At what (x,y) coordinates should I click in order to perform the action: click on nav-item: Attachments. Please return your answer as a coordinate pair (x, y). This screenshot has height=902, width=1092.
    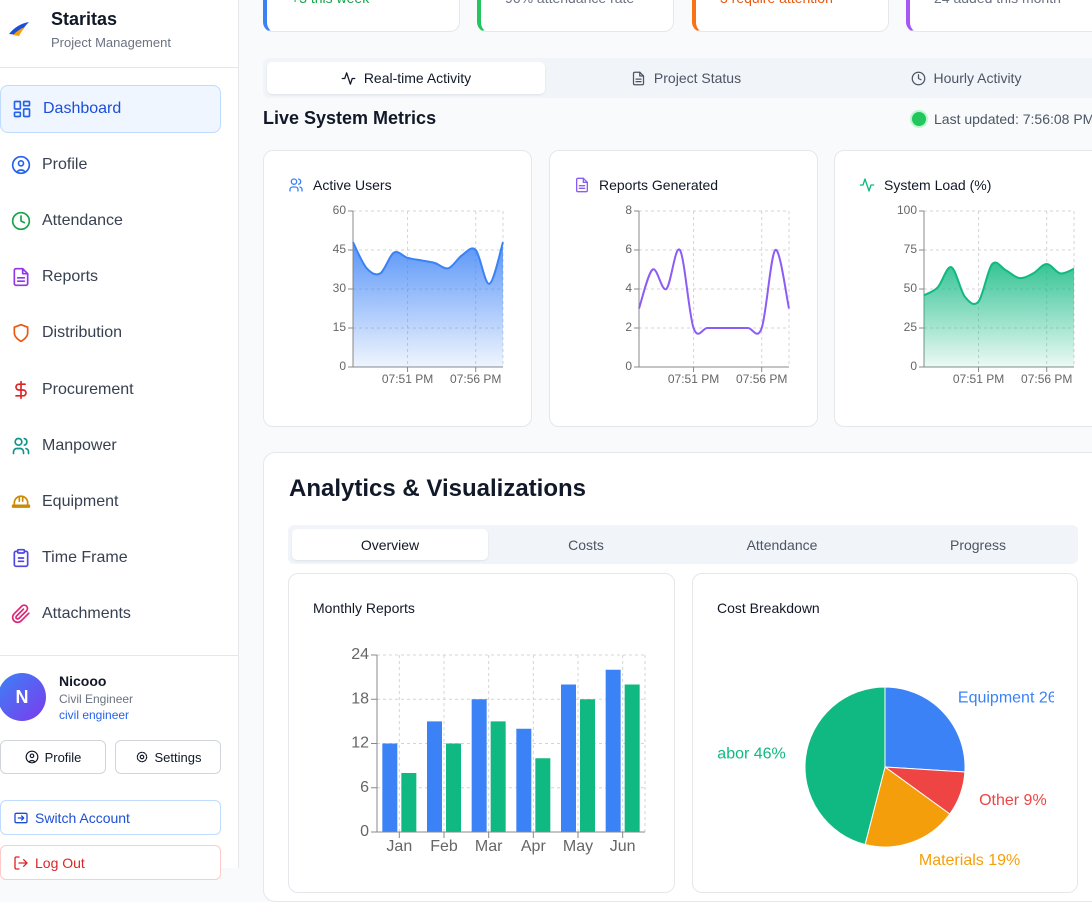
    Looking at the image, I should click on (110, 614).